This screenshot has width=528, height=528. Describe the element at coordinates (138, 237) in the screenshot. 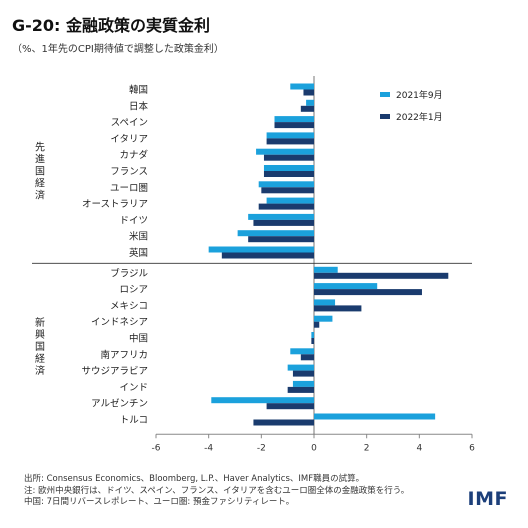

I see `category-label: 米国` at that location.